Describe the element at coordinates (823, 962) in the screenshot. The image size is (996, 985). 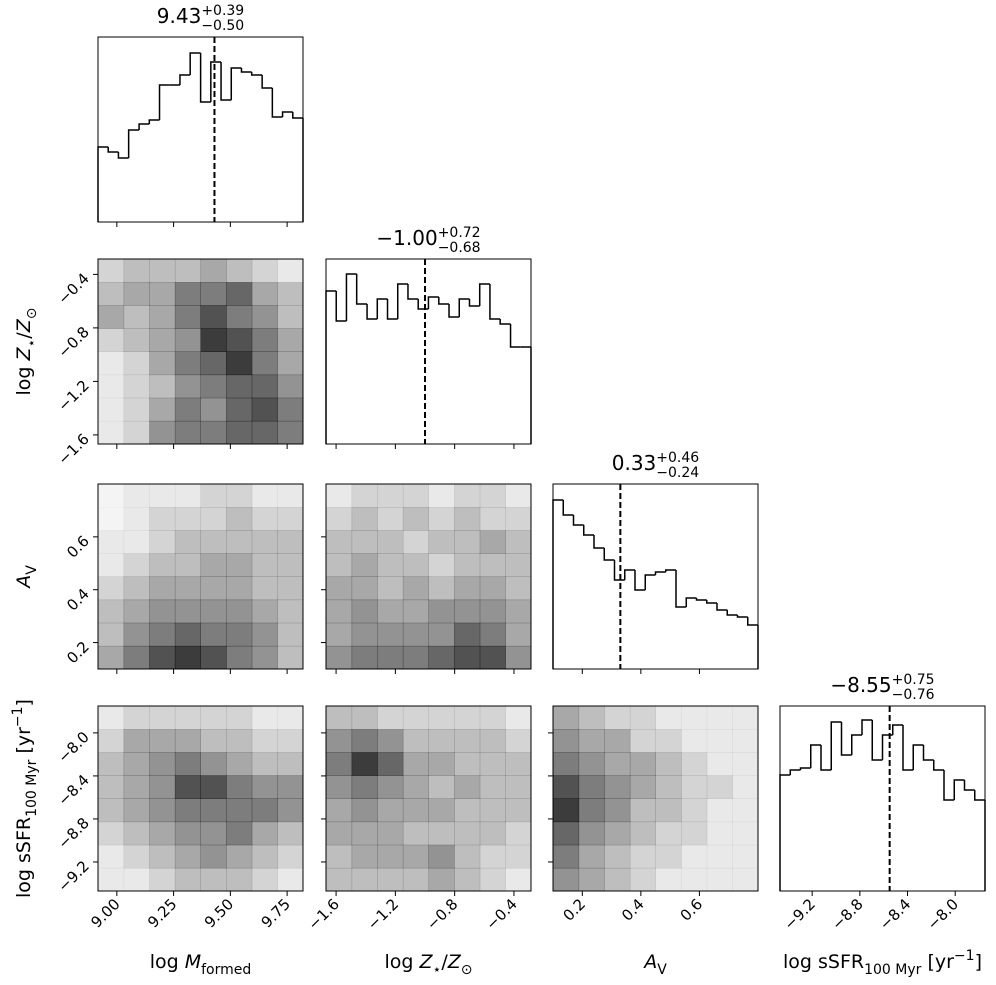
I see `axis-label-part: log sSFR` at that location.